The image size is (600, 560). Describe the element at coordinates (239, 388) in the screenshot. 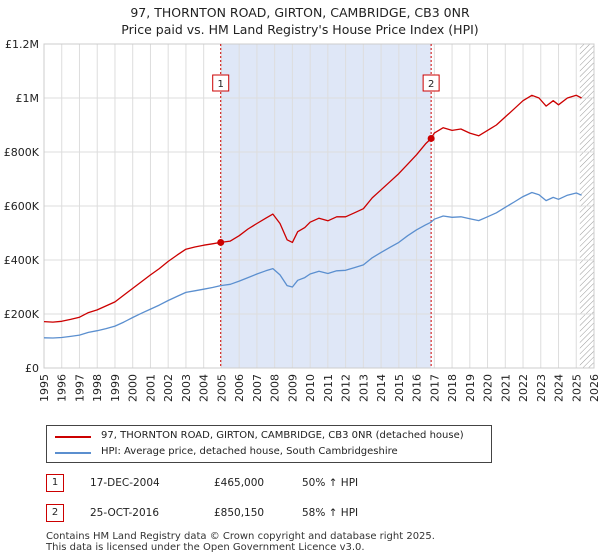

I see `x-tick-label: 2006` at that location.